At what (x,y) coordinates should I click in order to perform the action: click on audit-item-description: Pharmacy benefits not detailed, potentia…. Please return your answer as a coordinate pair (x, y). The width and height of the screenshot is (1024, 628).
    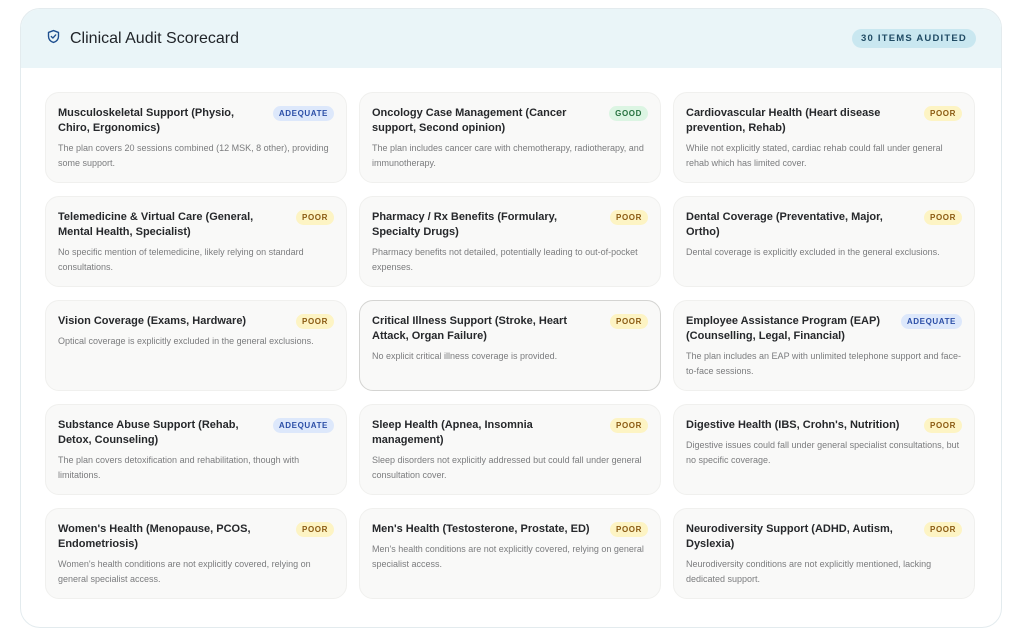
    Looking at the image, I should click on (505, 259).